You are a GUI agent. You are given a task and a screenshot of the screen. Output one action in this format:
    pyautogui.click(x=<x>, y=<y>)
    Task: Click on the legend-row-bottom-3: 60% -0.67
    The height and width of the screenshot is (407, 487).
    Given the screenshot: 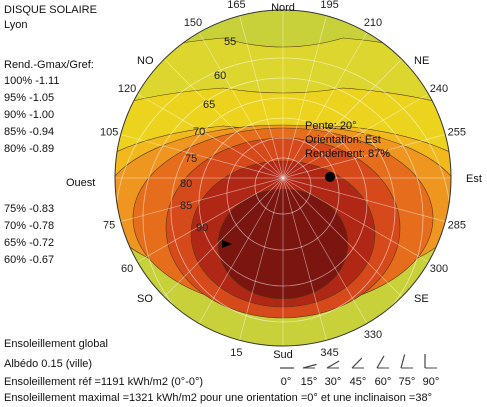 What is the action you would take?
    pyautogui.click(x=29, y=260)
    